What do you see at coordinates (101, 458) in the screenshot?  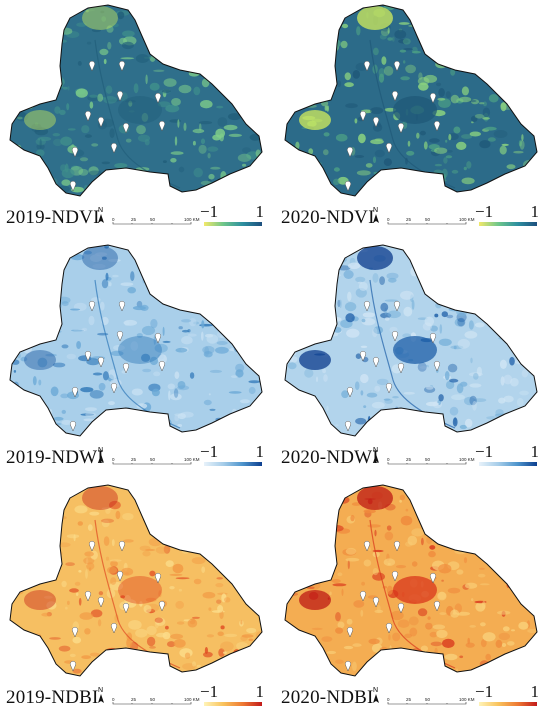 I see `north-arrow-icon` at bounding box center [101, 458].